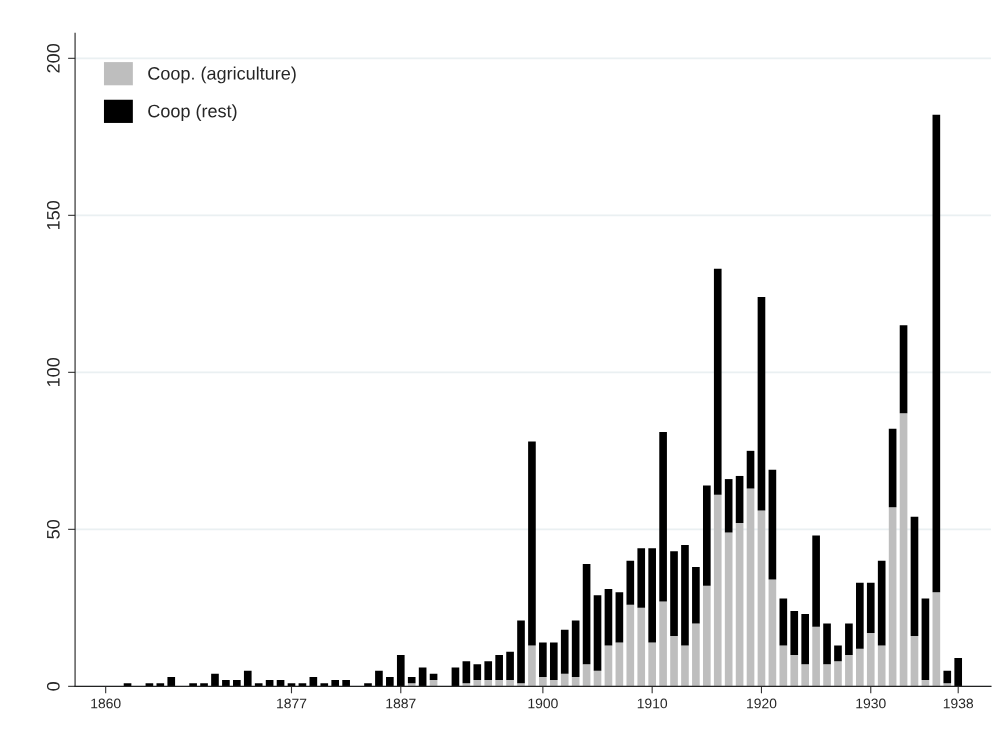 This screenshot has height=738, width=1001. Describe the element at coordinates (192, 113) in the screenshot. I see `legend-label: Coop (rest)` at that location.